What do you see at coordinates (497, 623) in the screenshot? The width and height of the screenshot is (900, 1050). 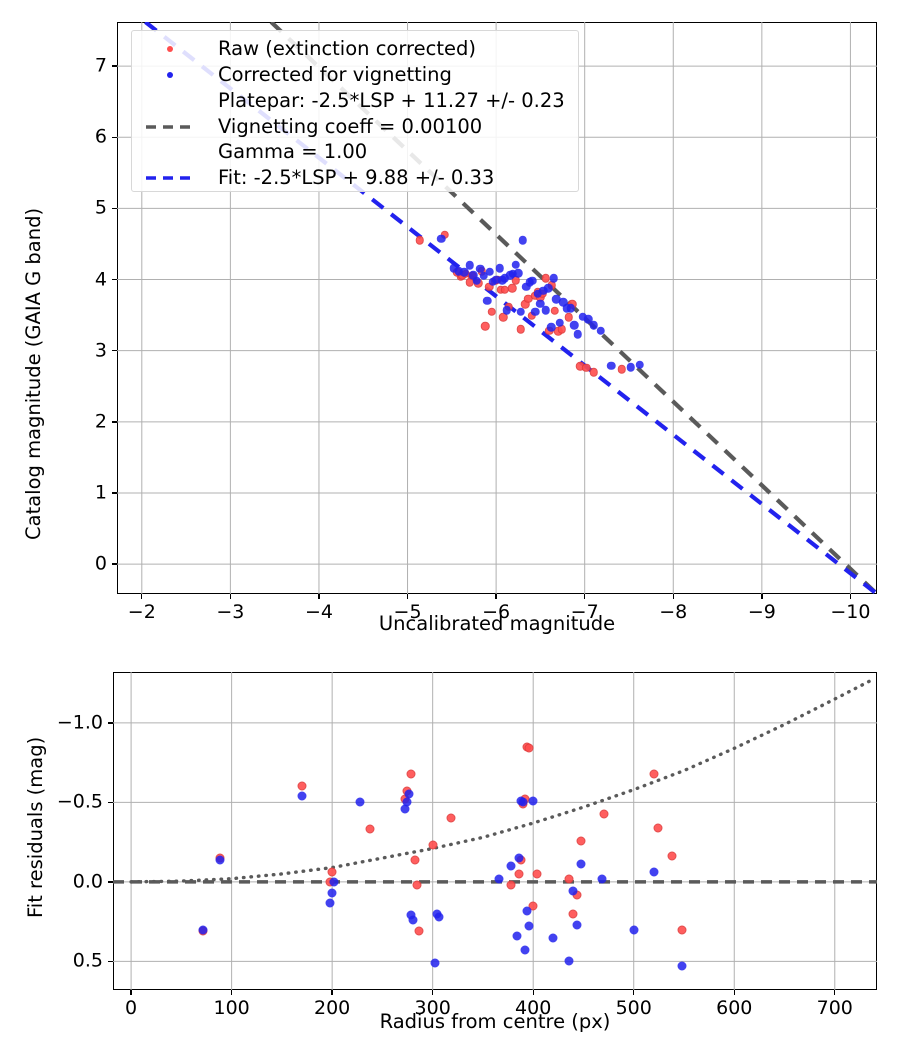 I see `x-axis-title-top: Uncalibrated magnitude` at bounding box center [497, 623].